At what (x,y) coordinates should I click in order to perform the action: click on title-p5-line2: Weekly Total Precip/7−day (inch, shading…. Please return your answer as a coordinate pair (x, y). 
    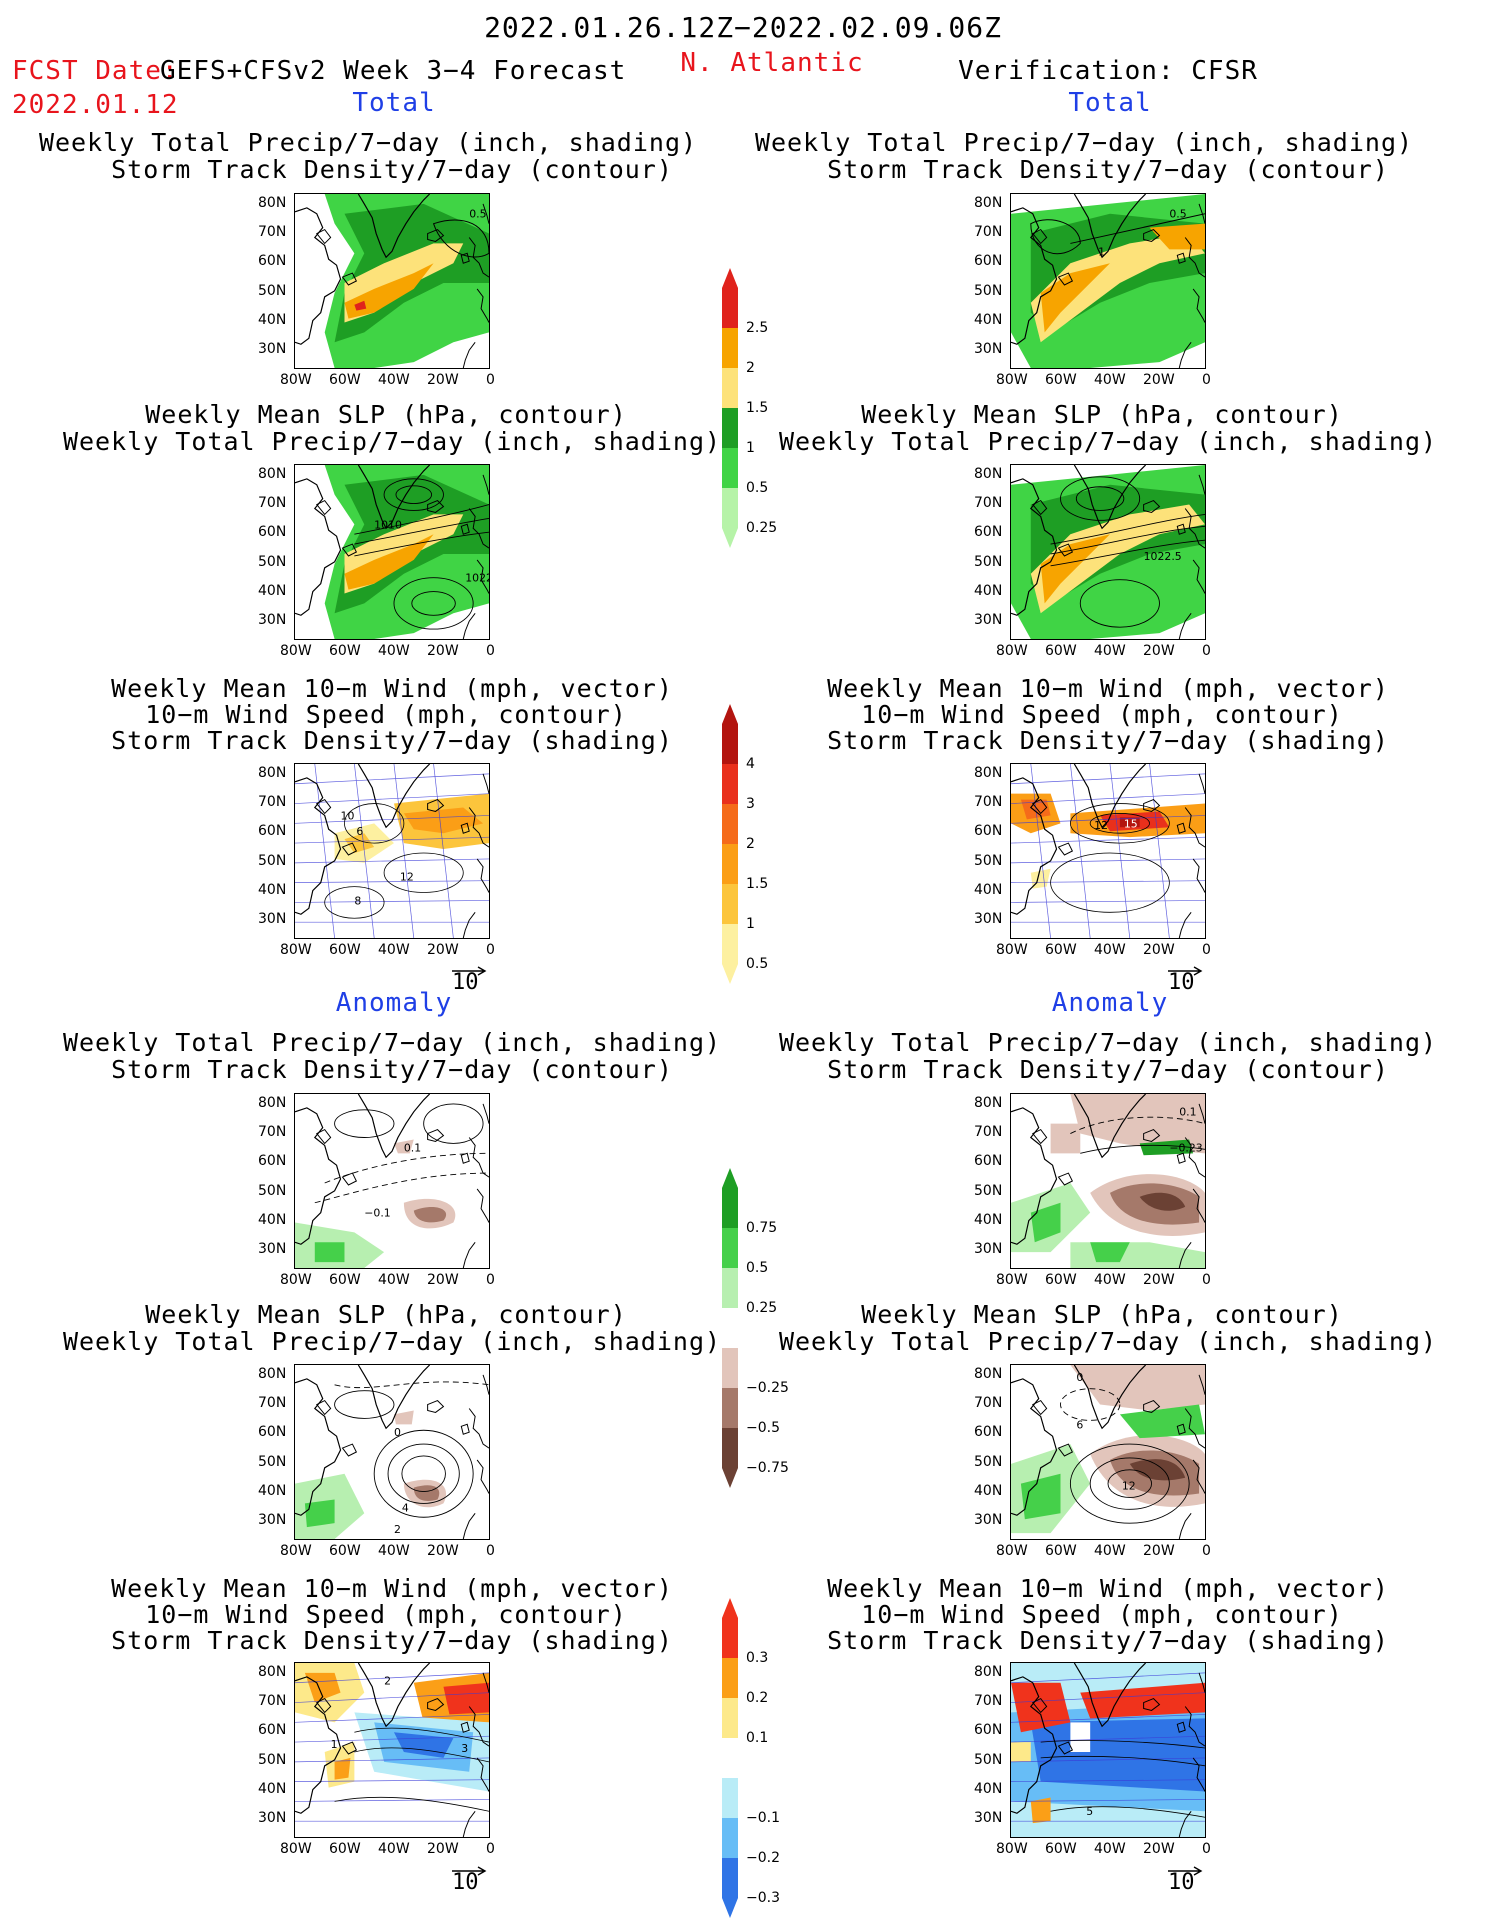
    Looking at the image, I should click on (392, 1341).